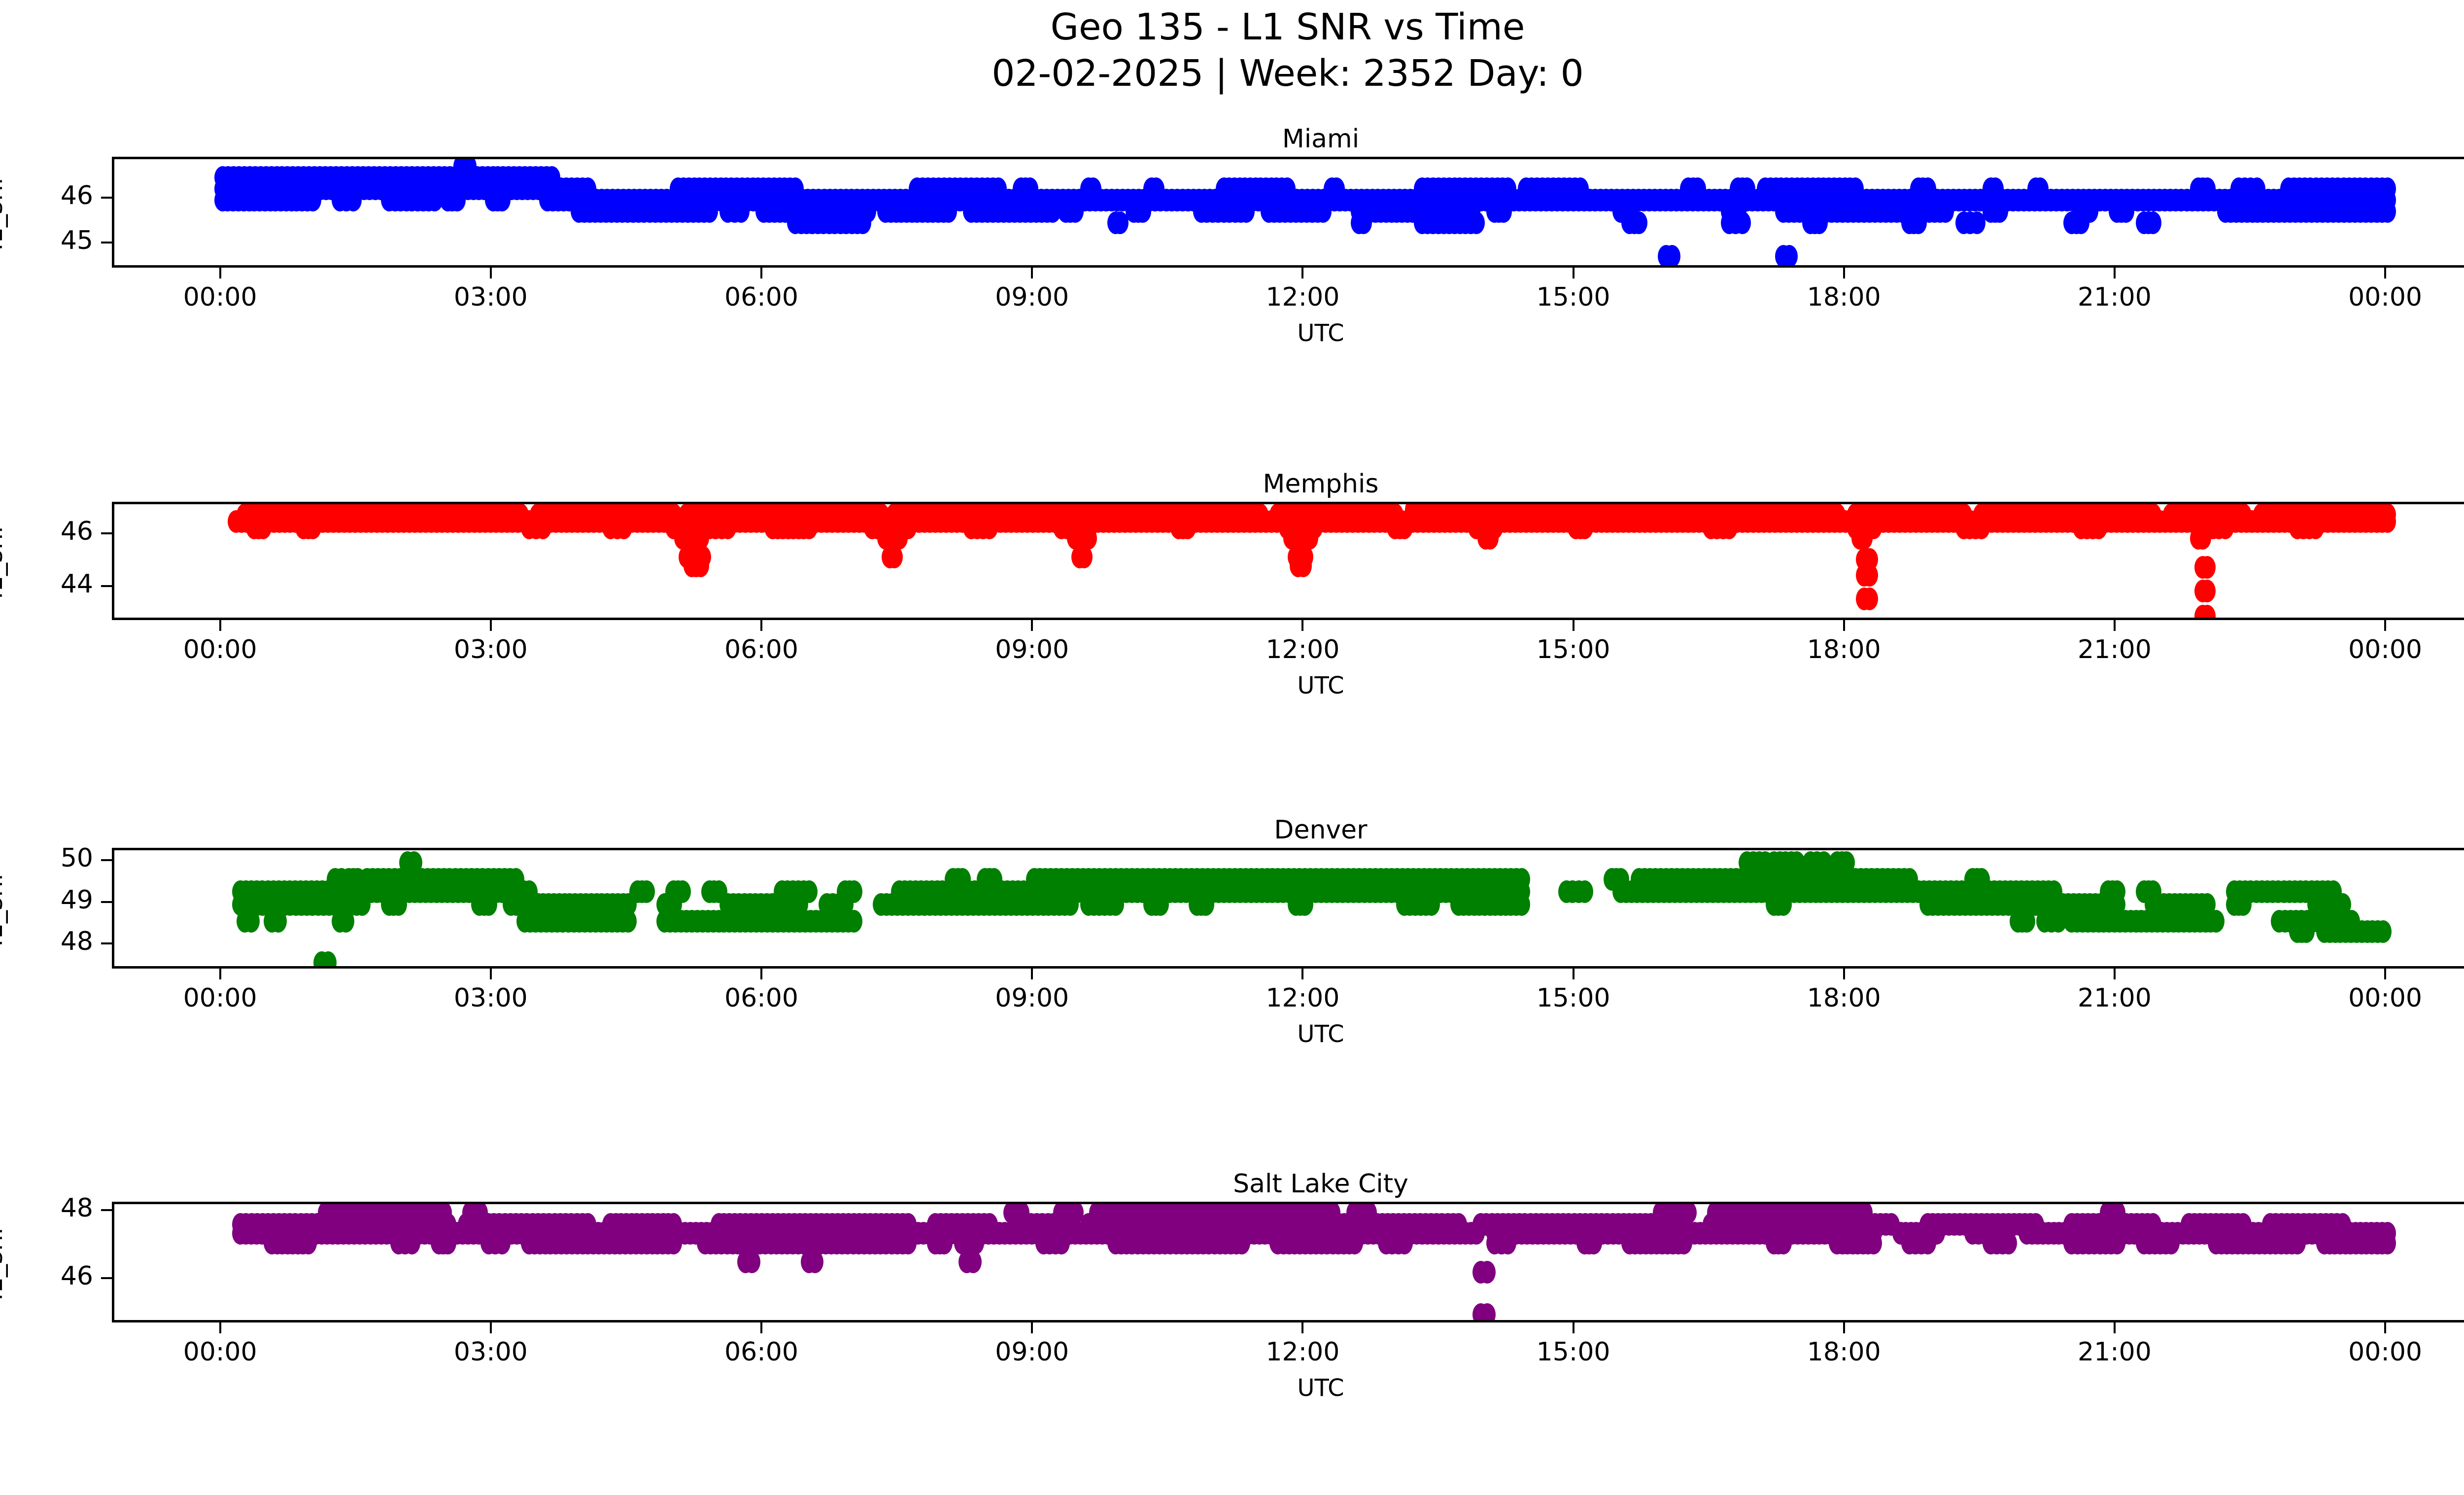 The height and width of the screenshot is (1495, 2464). Describe the element at coordinates (1573, 998) in the screenshot. I see `x-tick-label: 15:00` at that location.